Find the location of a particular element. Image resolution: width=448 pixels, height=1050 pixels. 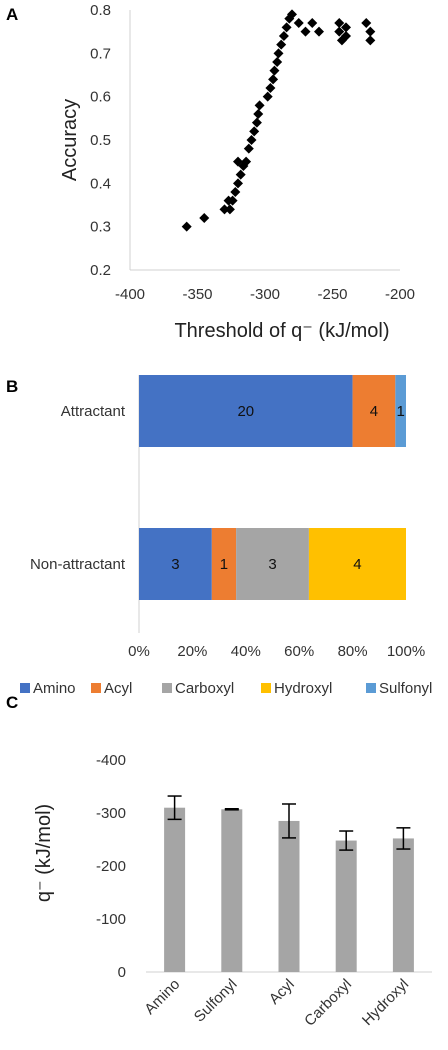

category-label: Carboxyl is located at coordinates (328, 1003).